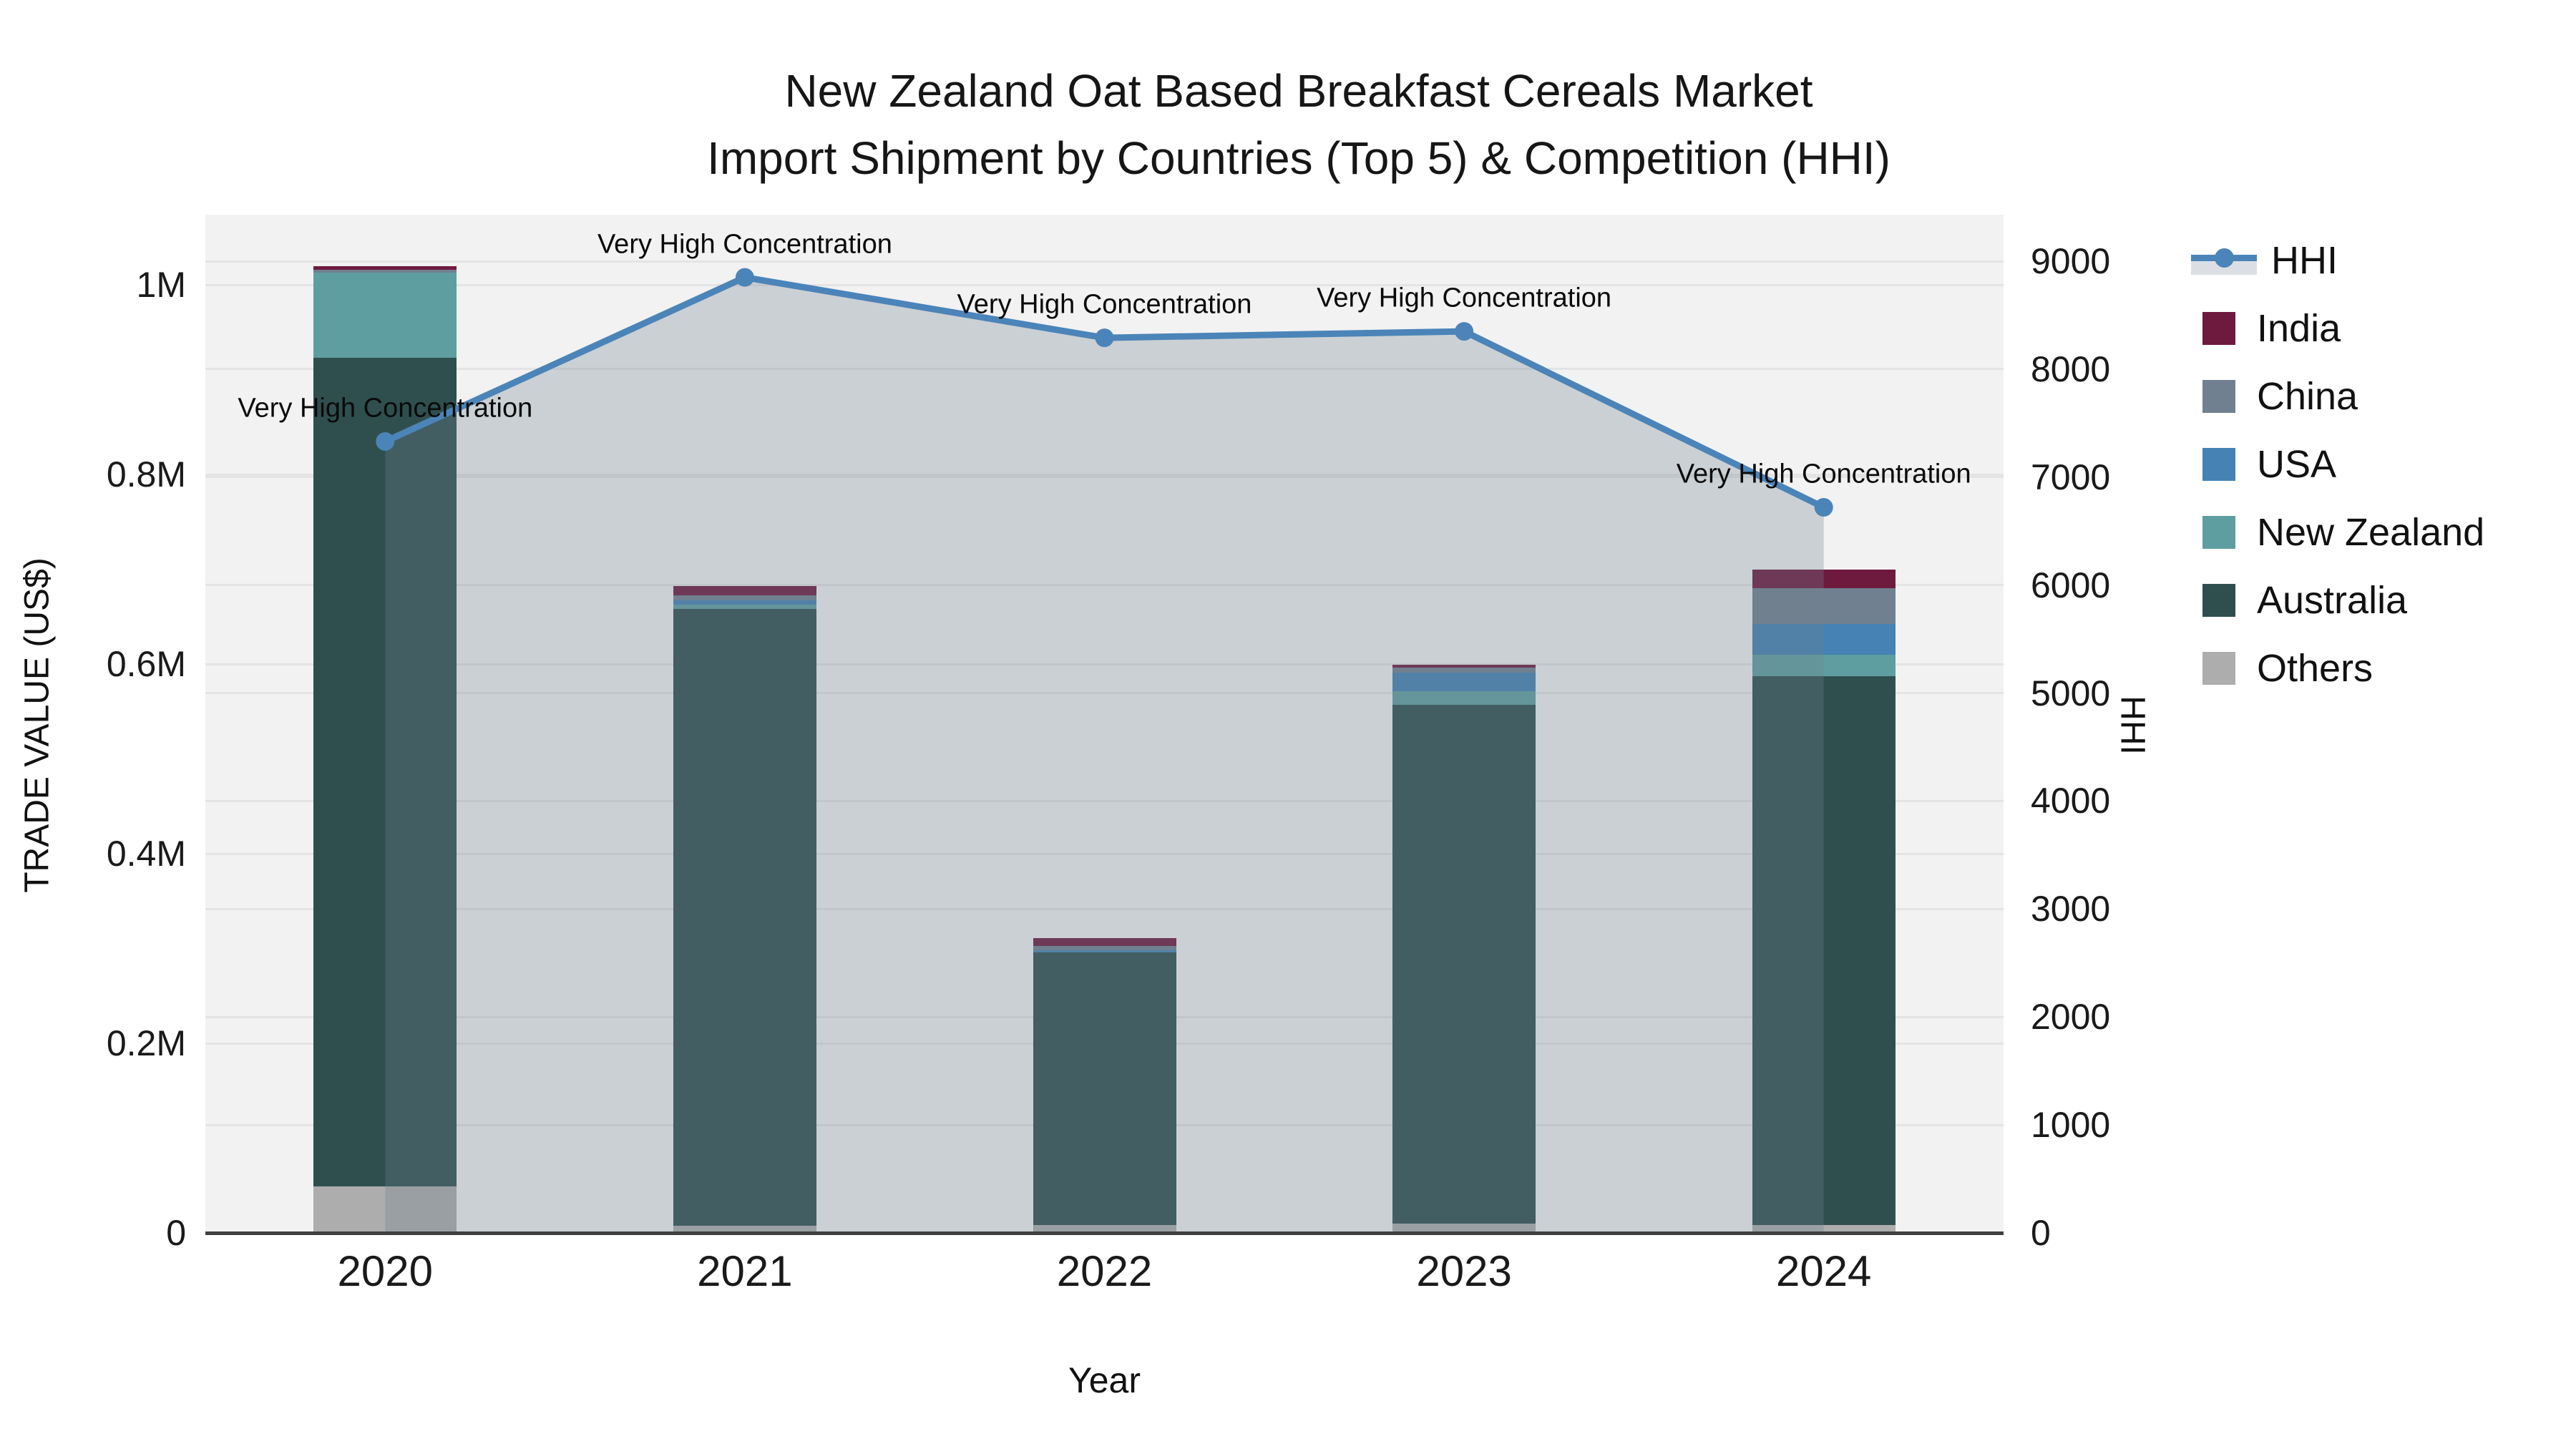  What do you see at coordinates (744, 597) in the screenshot?
I see `bar-segment-china-2021` at bounding box center [744, 597].